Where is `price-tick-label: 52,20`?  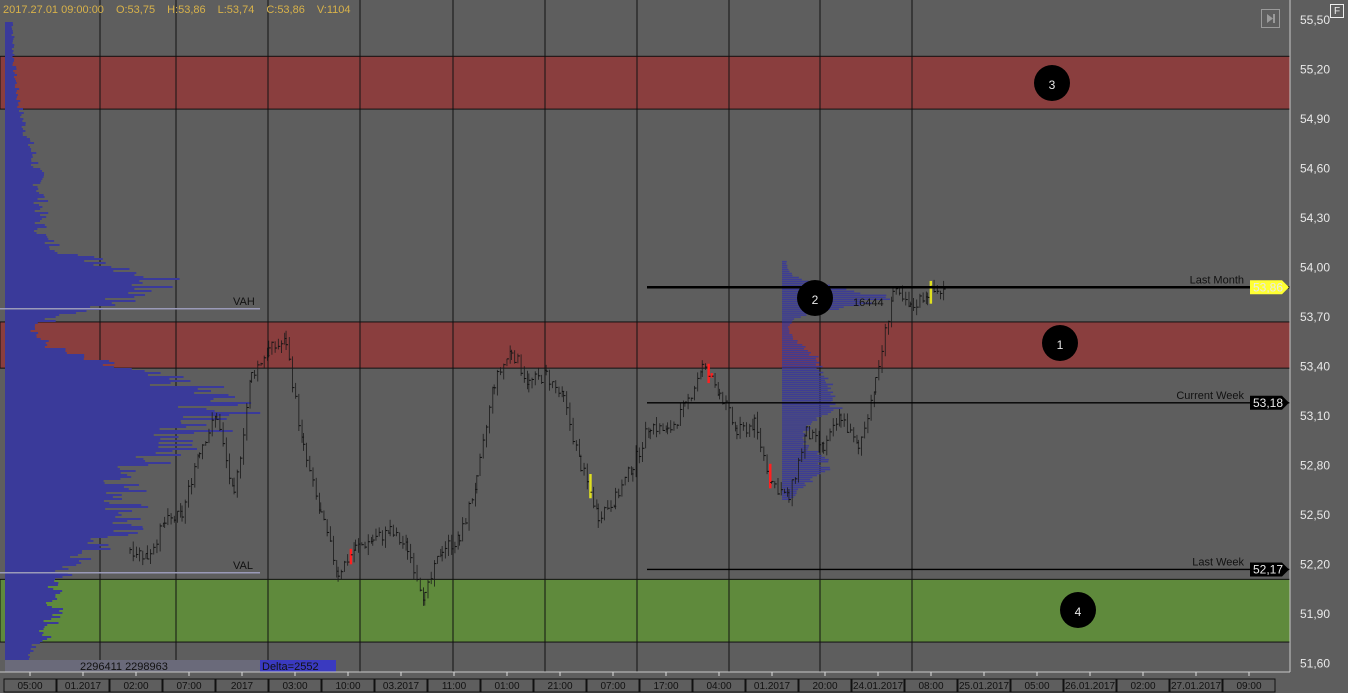
price-tick-label: 52,20 is located at coordinates (1315, 565).